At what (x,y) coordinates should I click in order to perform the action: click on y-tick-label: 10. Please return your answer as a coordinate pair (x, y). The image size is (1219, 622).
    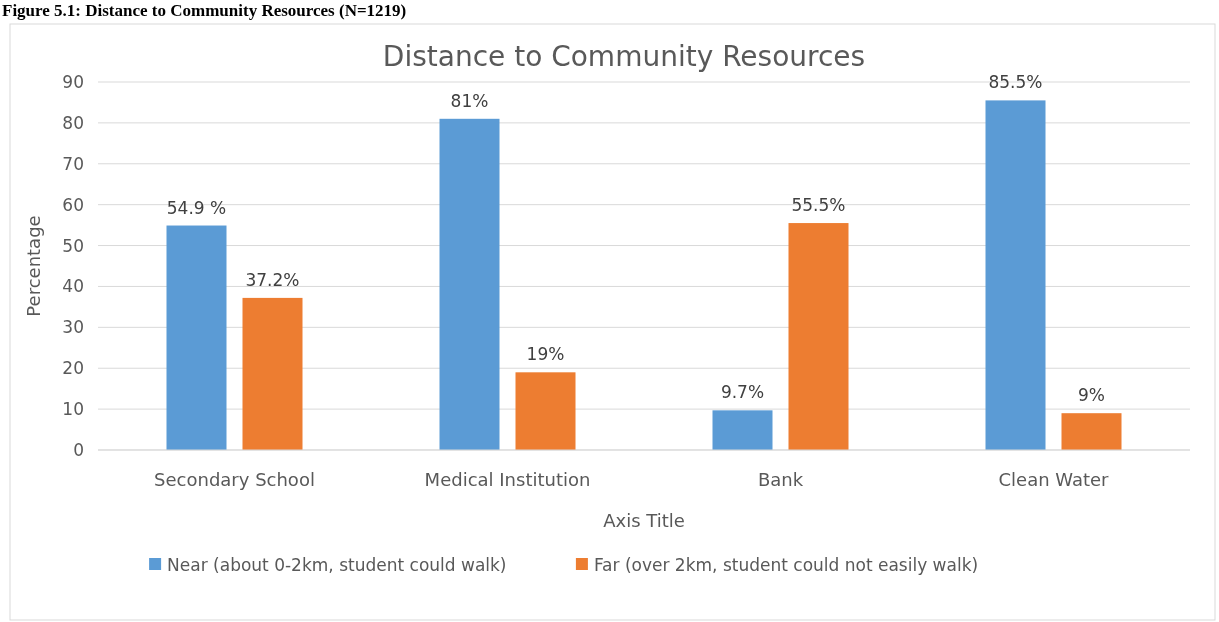
    Looking at the image, I should click on (73, 409).